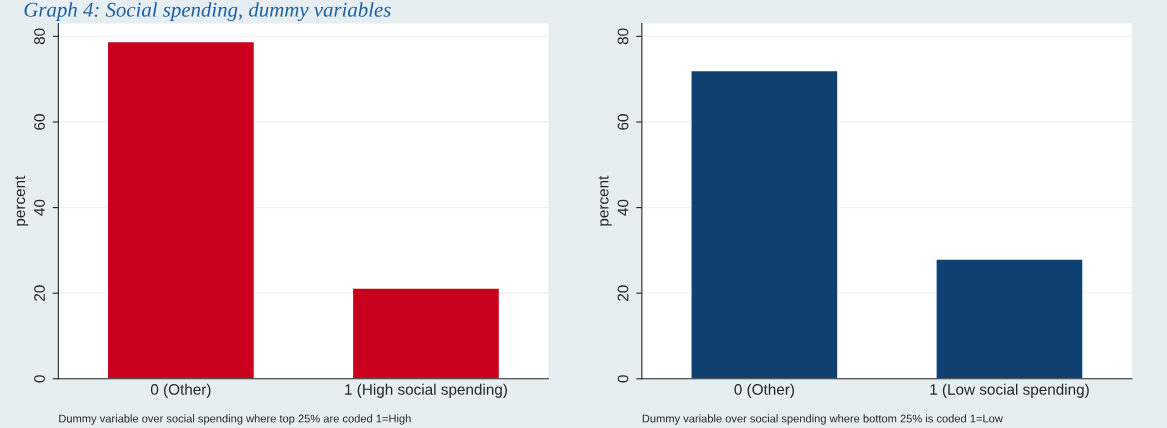  Describe the element at coordinates (426, 390) in the screenshot. I see `x-tick-label: 1 (High social spending)` at that location.